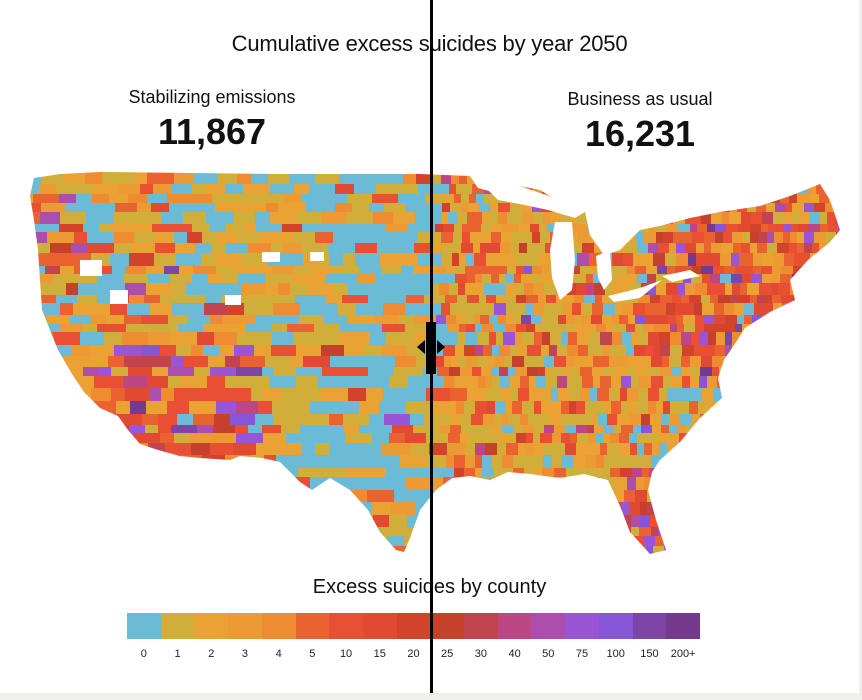 This screenshot has height=700, width=862. Describe the element at coordinates (431, 348) in the screenshot. I see `comparison-slider-handle` at that location.